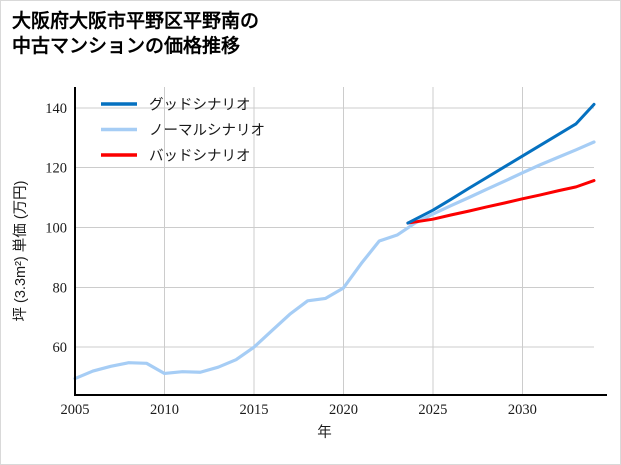 Image resolution: width=621 pixels, height=465 pixels. I want to click on y-tick-label: 100, so click(56, 229).